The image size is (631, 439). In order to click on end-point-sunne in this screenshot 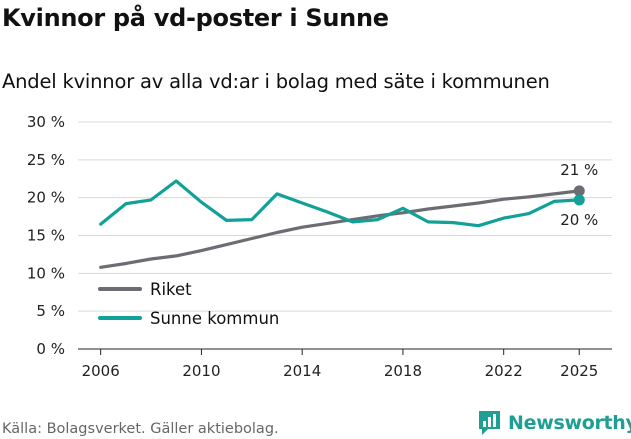, I will do `click(579, 200)`.